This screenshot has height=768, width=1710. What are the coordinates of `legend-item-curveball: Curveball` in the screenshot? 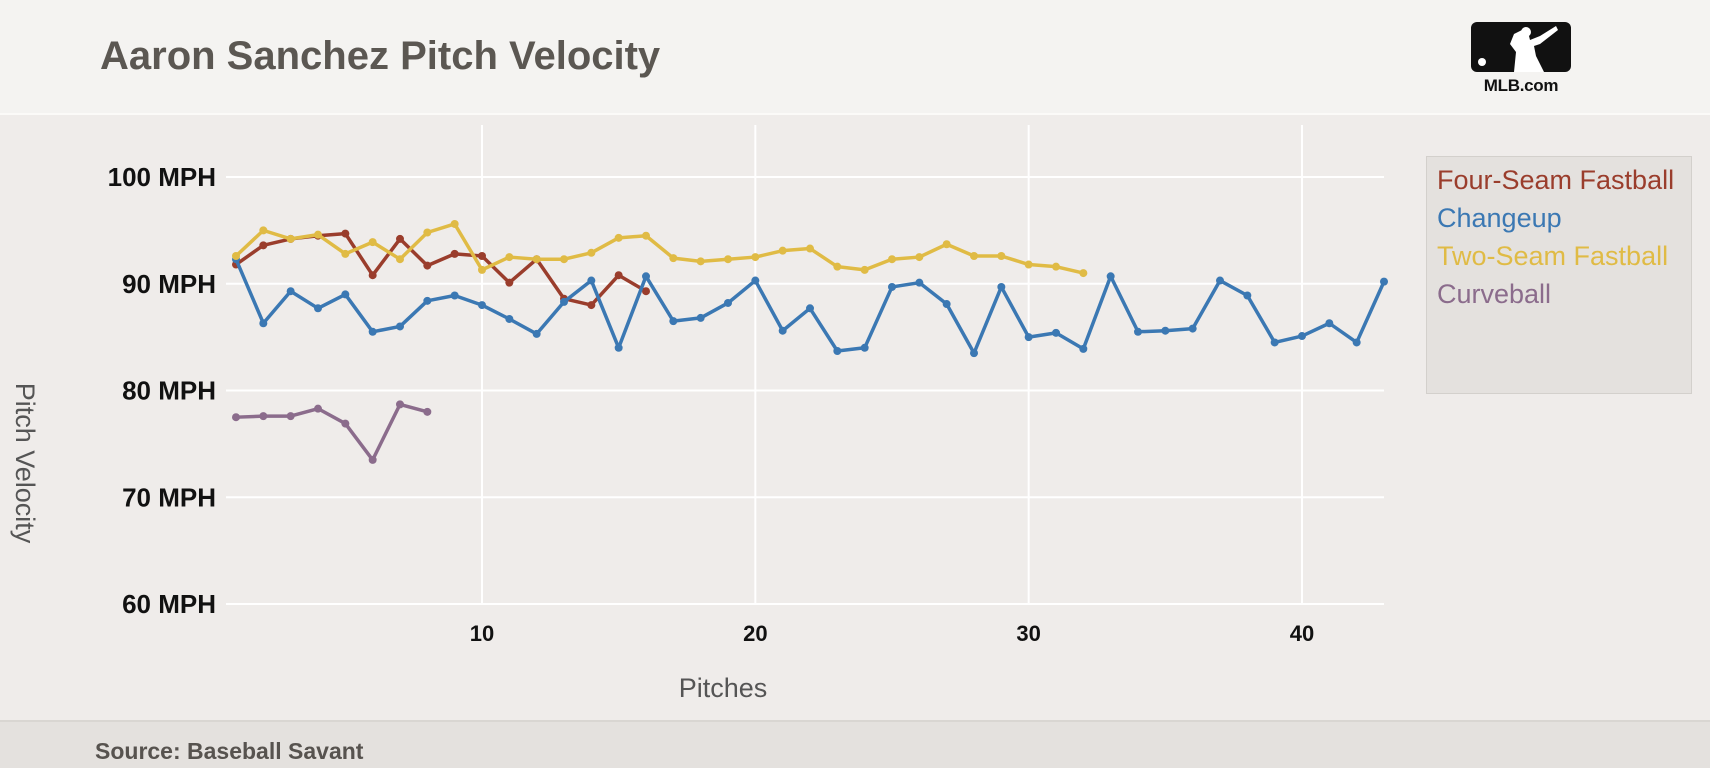 It's located at (1494, 294).